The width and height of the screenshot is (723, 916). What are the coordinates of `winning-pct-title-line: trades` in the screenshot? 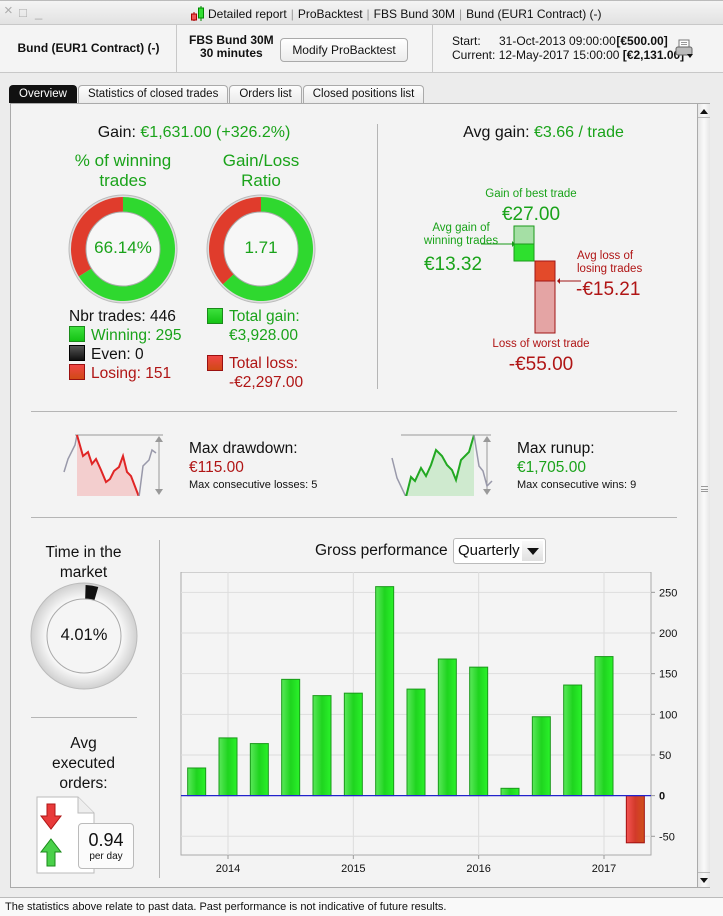 It's located at (123, 180).